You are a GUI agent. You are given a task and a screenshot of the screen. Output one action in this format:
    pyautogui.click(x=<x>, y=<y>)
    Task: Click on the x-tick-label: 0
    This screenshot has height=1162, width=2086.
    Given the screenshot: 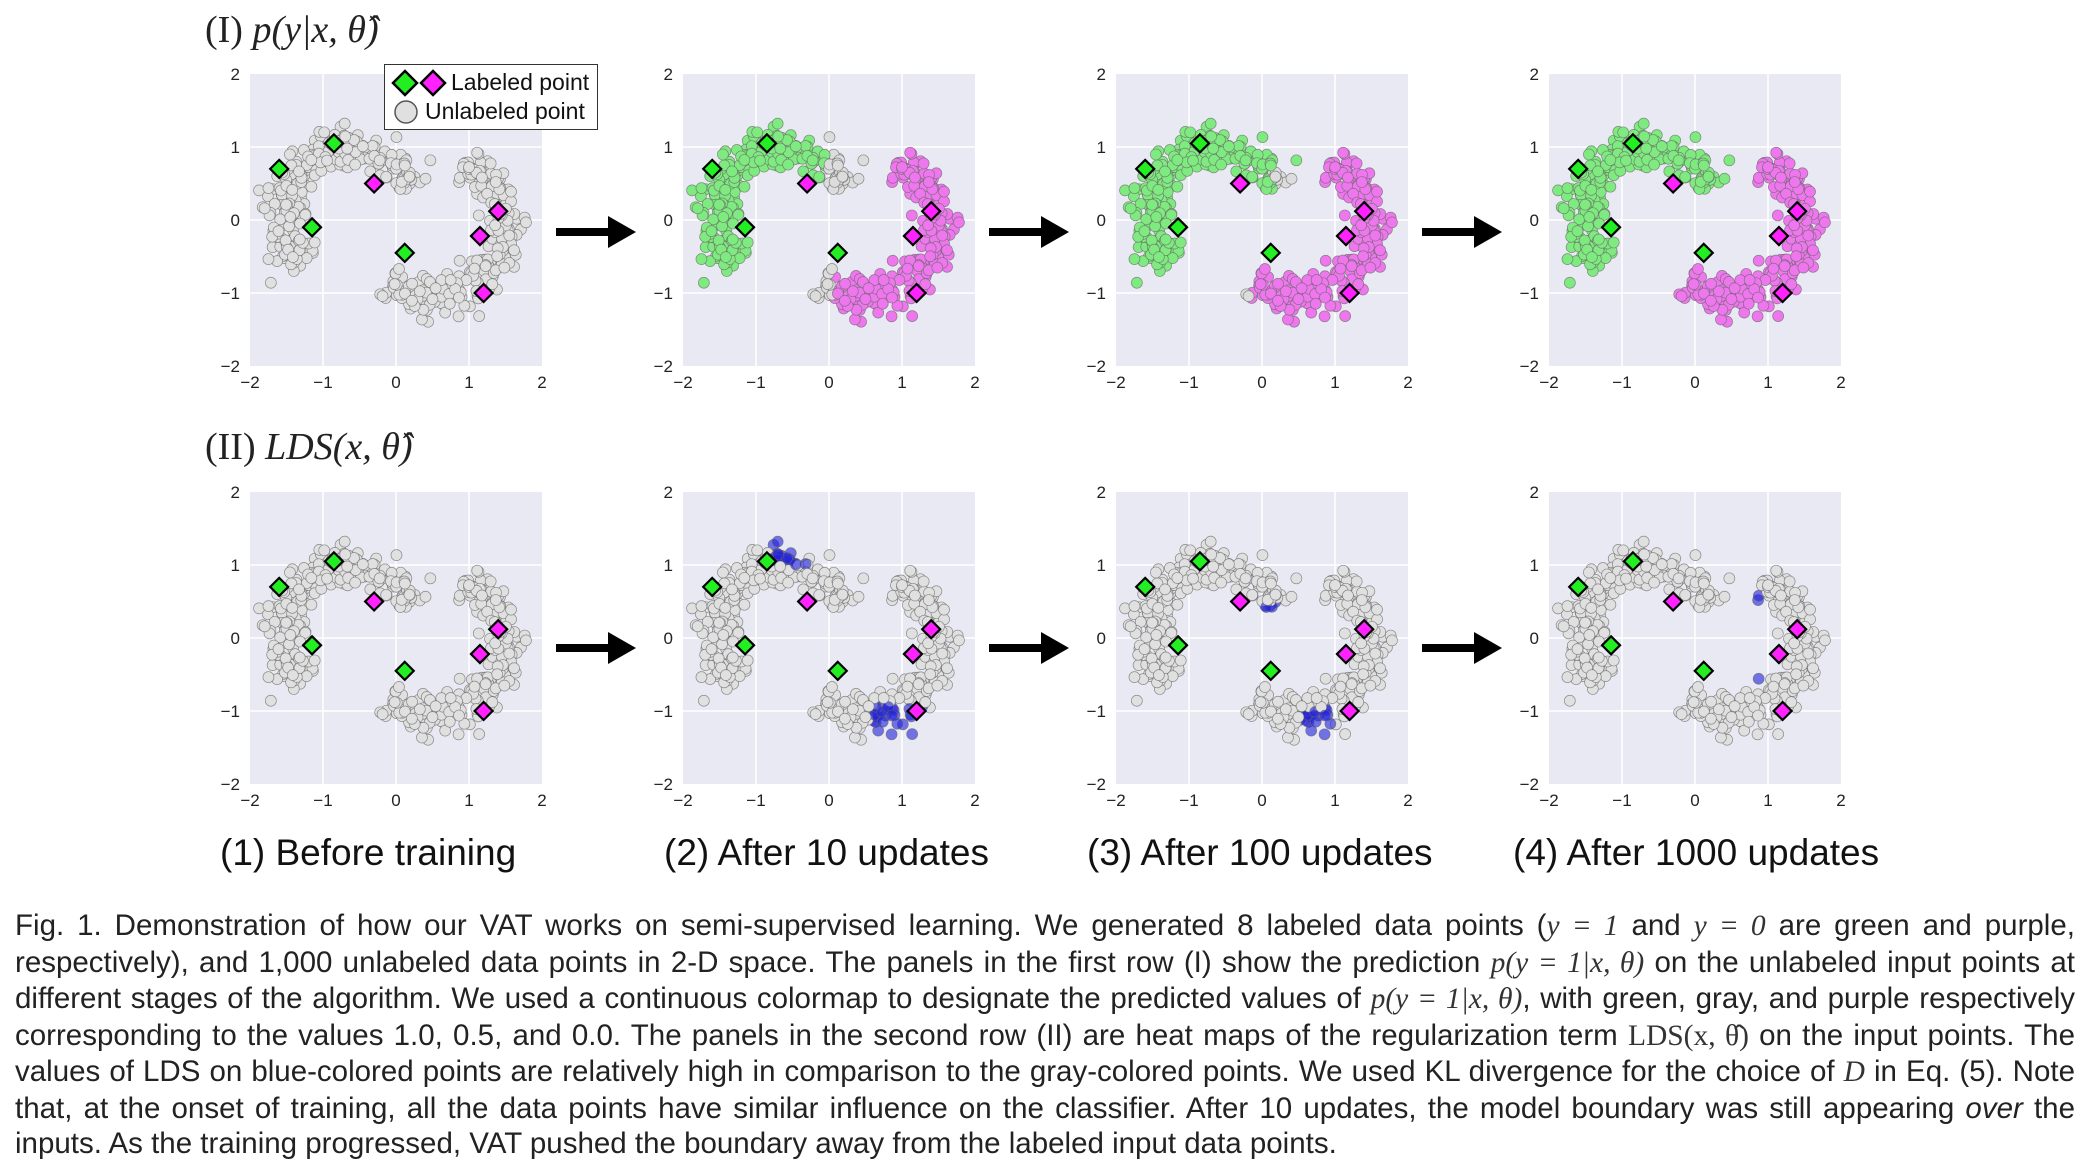 What is the action you would take?
    pyautogui.click(x=828, y=800)
    